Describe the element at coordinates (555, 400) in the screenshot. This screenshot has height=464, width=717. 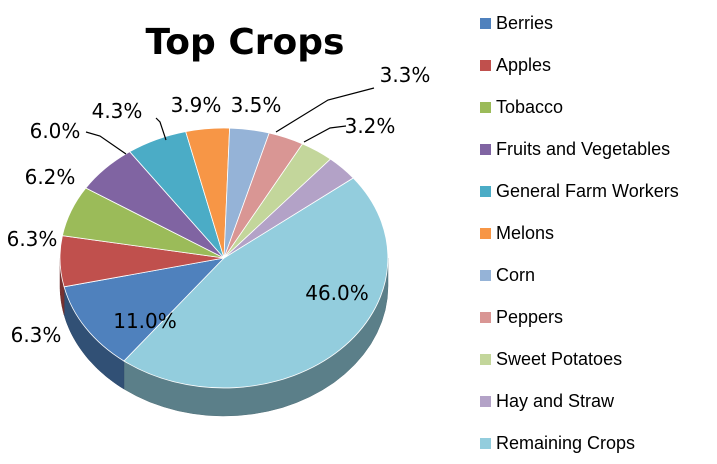
I see `legend-label: Hay and Straw` at that location.